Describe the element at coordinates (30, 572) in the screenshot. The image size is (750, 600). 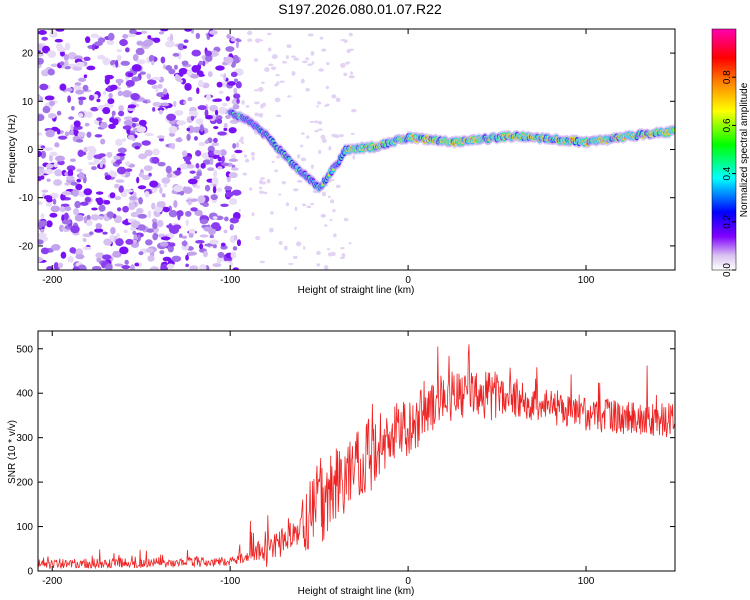
I see `snr-ytick-label: 0` at that location.